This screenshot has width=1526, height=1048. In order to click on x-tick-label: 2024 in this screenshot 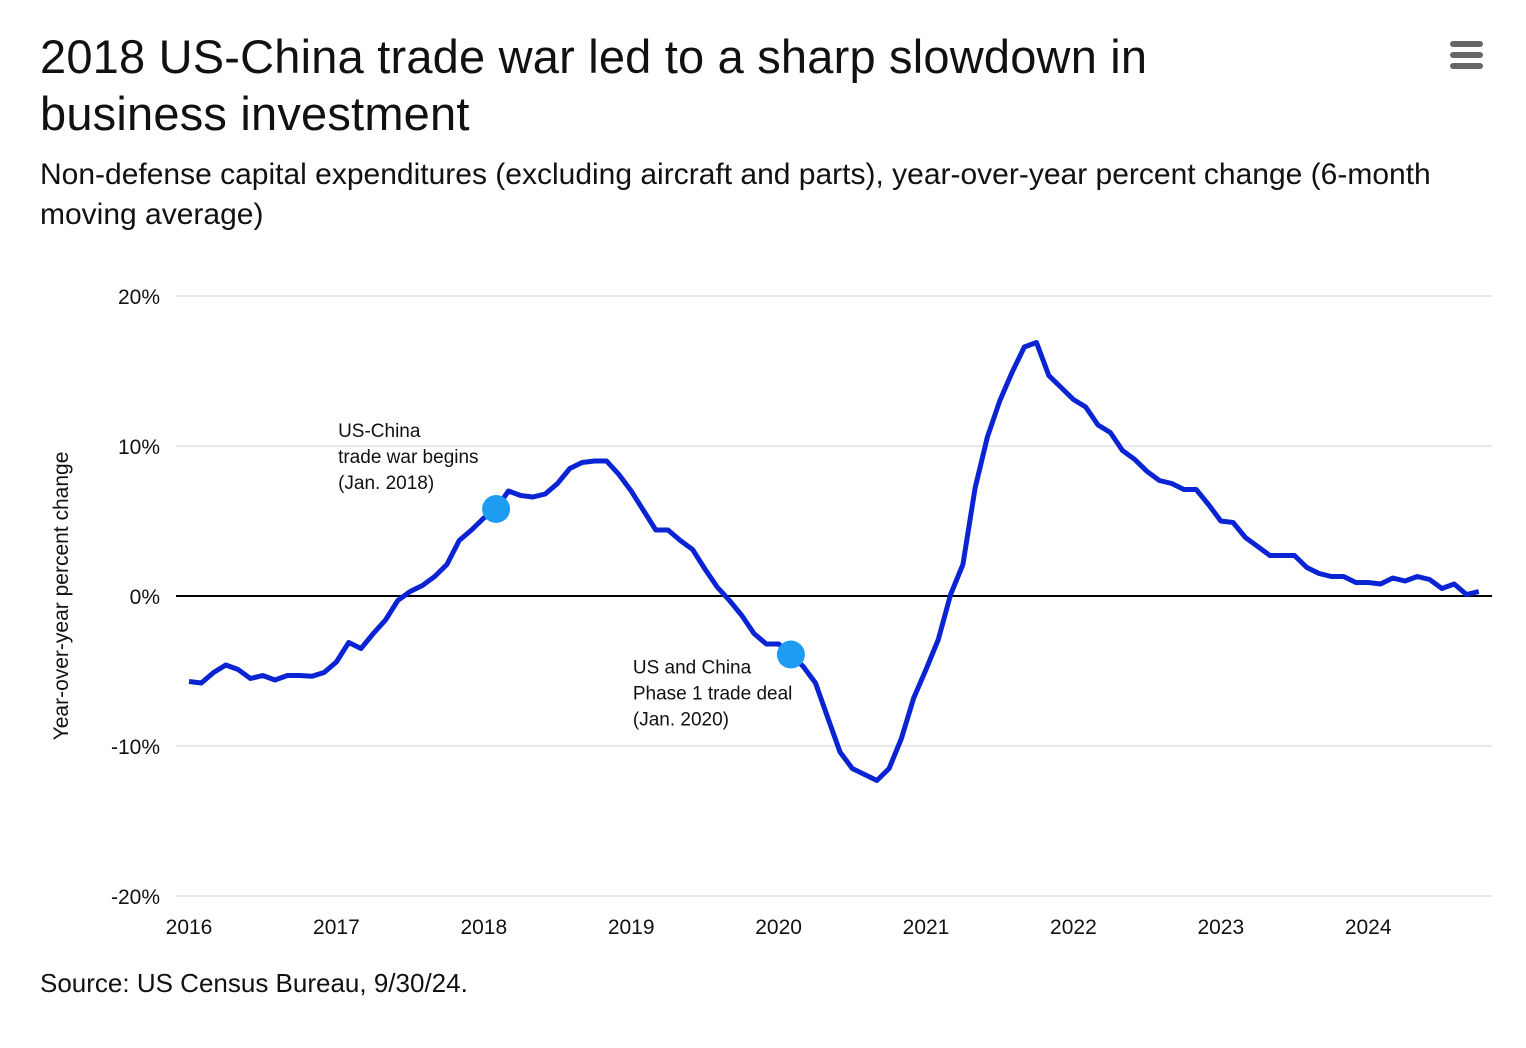, I will do `click(1368, 927)`.